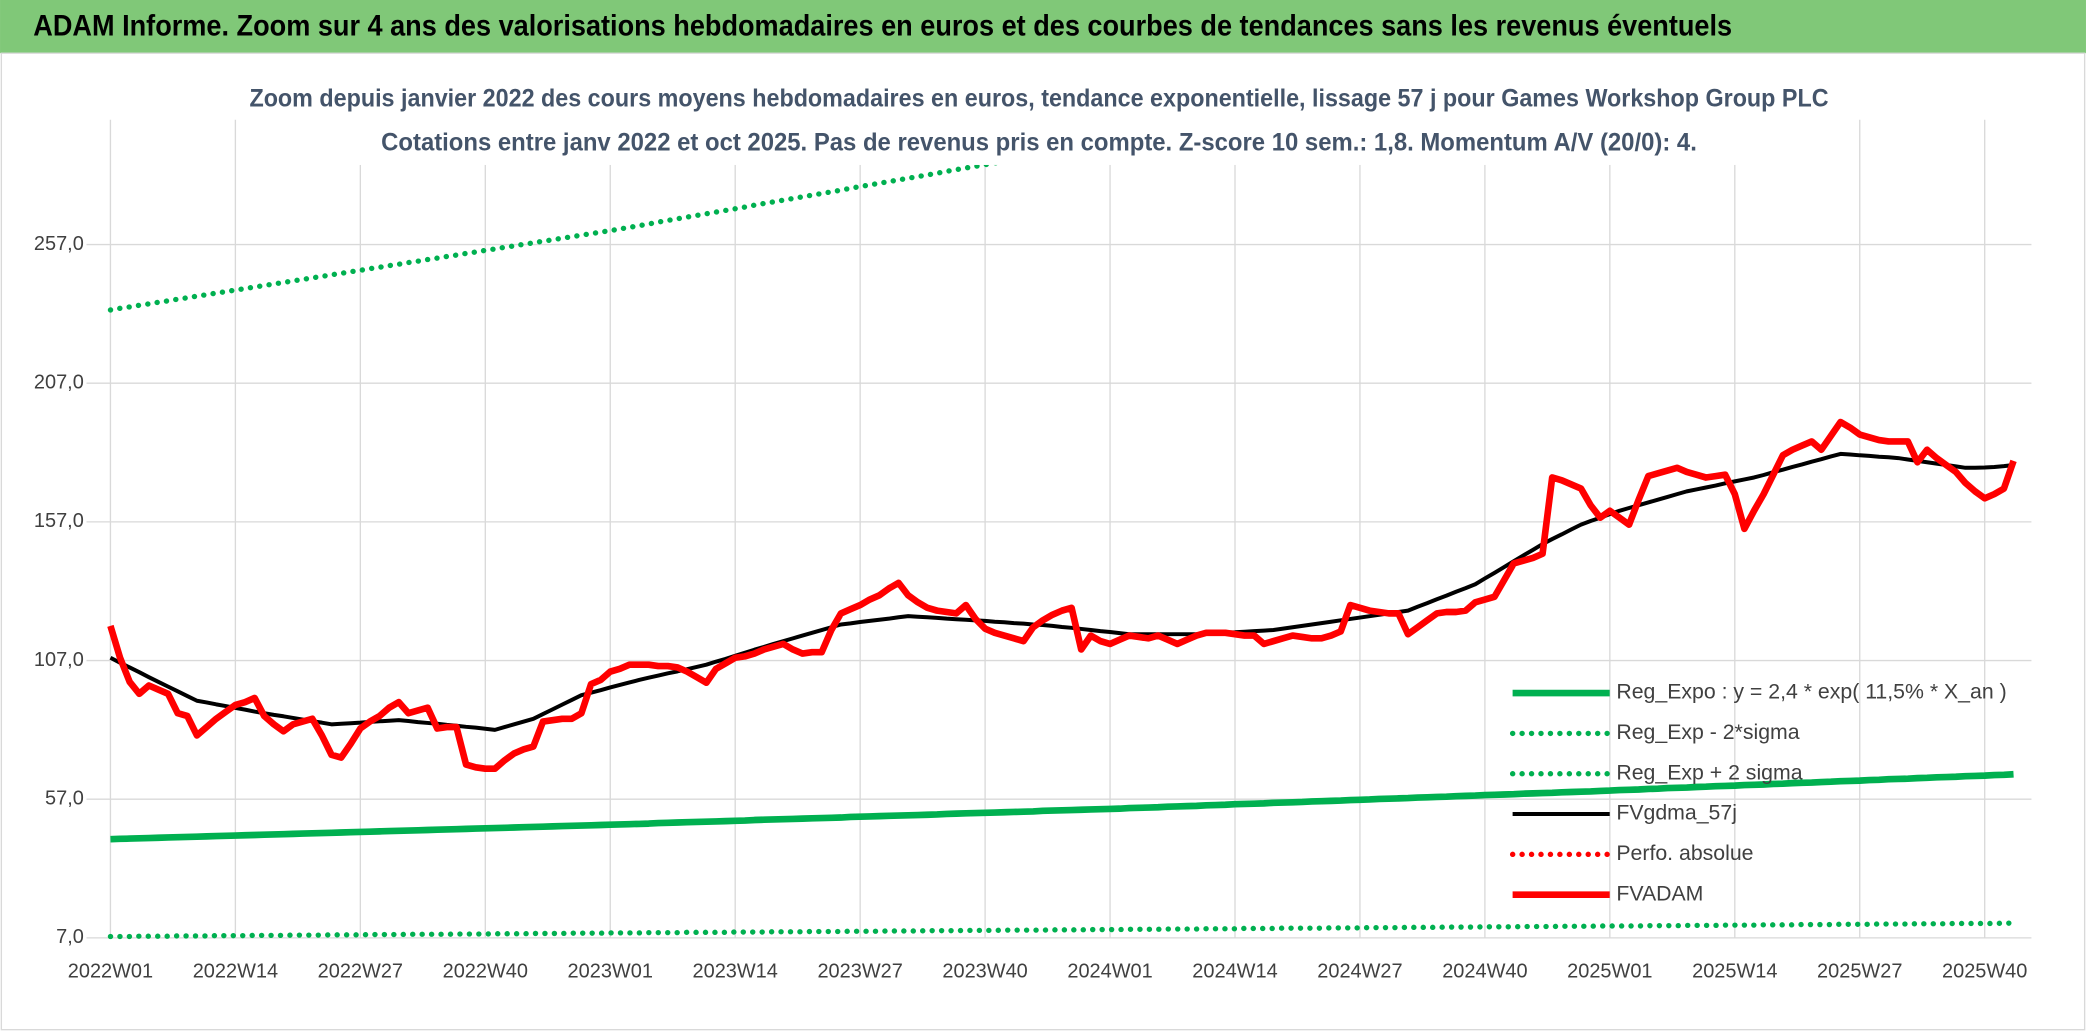 The height and width of the screenshot is (1031, 2086). Describe the element at coordinates (1051, 121) in the screenshot. I see `title-background` at that location.